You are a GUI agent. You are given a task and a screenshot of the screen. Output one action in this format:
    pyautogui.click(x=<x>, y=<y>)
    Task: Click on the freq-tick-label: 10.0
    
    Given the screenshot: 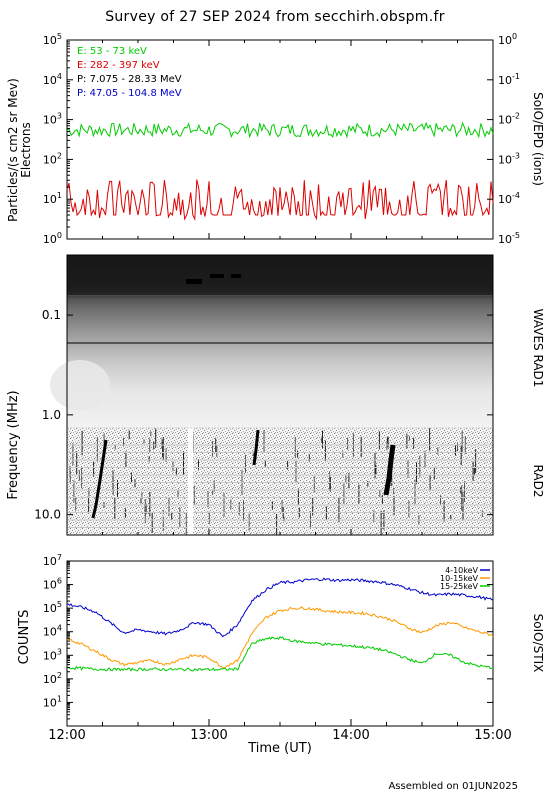 What is the action you would take?
    pyautogui.click(x=47, y=515)
    